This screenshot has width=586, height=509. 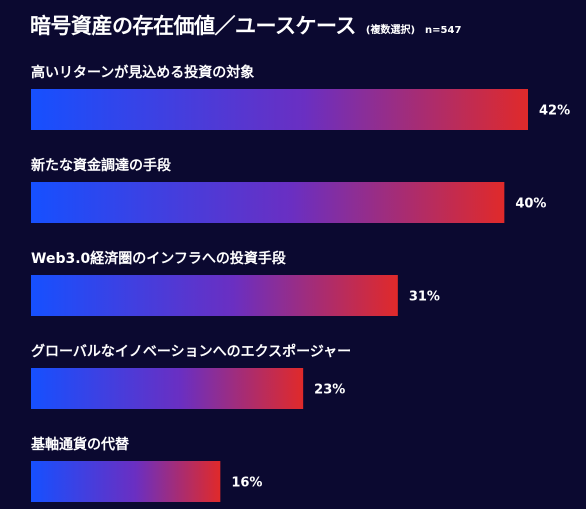 What do you see at coordinates (390, 30) in the screenshot?
I see `multi-select-note: (複数選択)` at bounding box center [390, 30].